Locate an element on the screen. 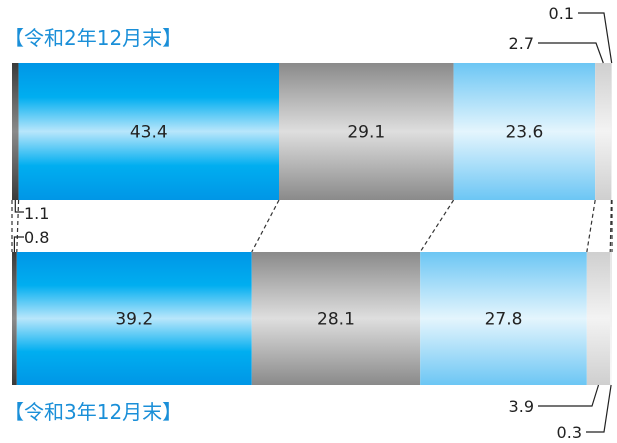  value-label-light-gray-row0: 2.7 is located at coordinates (521, 43).